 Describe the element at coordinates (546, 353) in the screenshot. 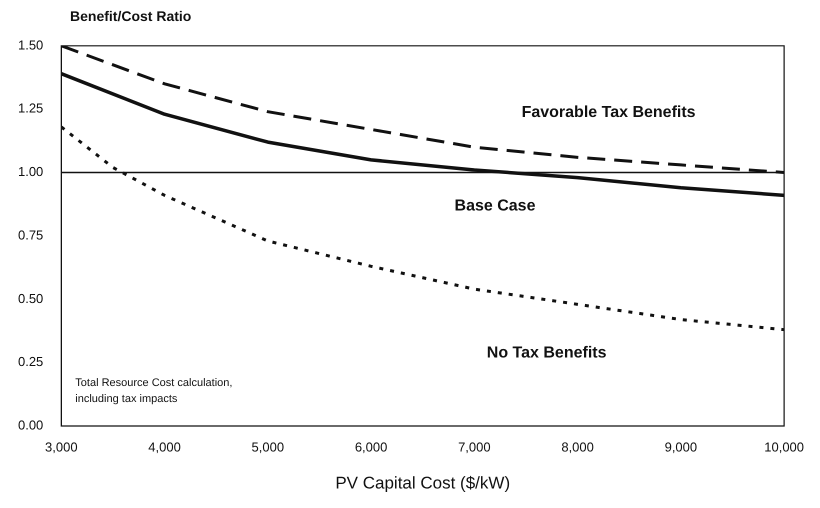

I see `text: No Tax Benefits` at that location.